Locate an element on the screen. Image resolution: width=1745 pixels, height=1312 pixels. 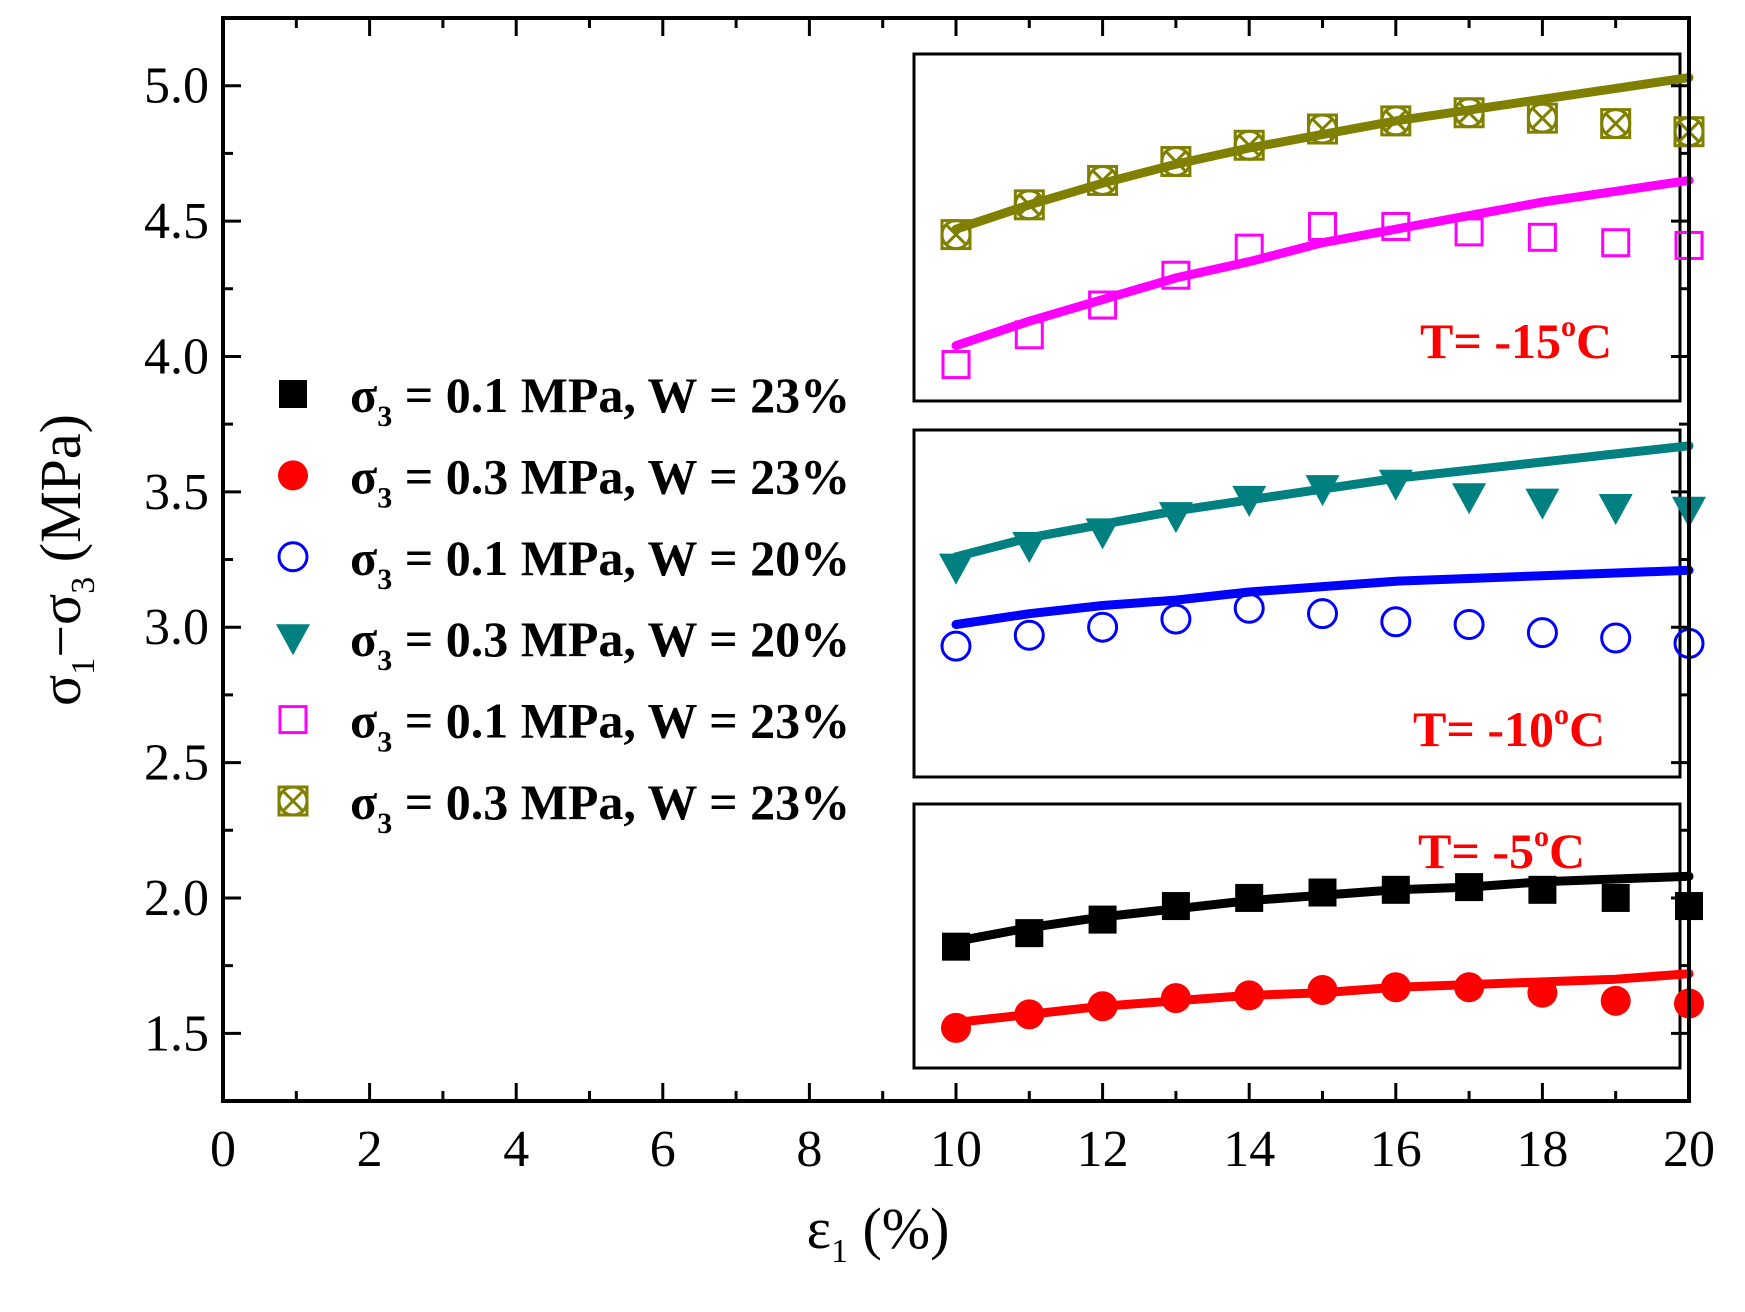
panel-label-minus-5: T= -5oC is located at coordinates (1501, 849).